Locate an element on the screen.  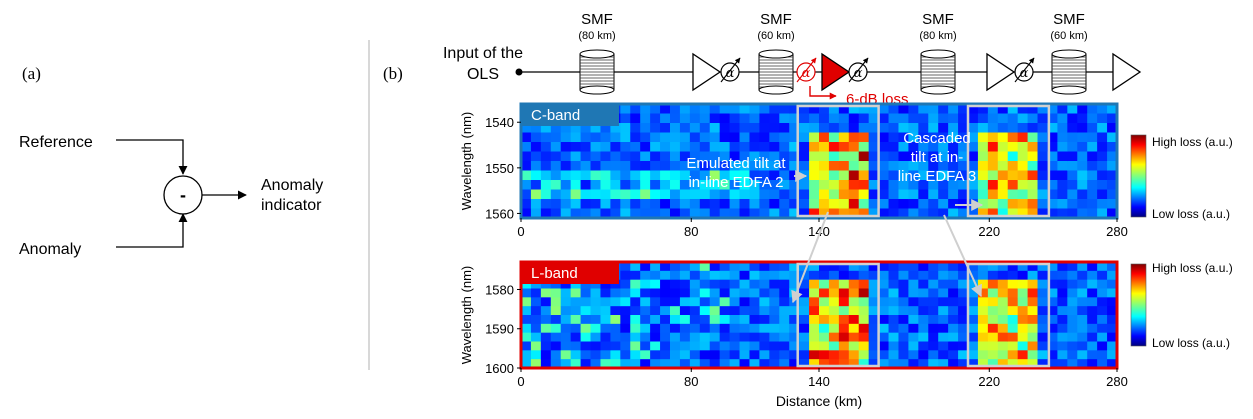
span-4-name: SMF is located at coordinates (1069, 19).